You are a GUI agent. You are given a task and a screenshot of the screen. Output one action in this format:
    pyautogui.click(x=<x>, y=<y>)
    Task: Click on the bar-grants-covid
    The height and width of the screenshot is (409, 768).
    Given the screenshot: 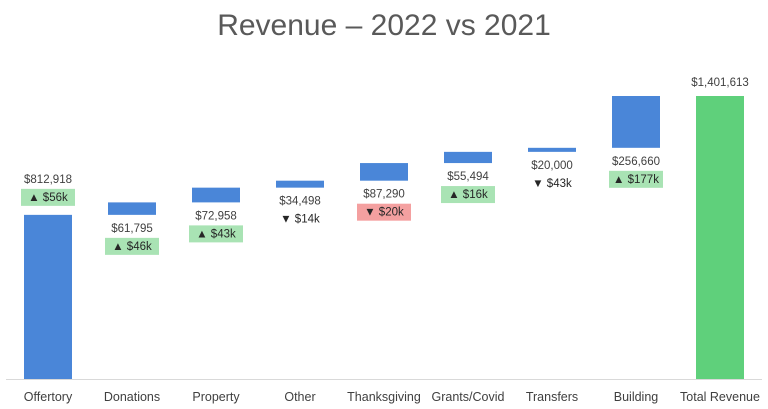 What is the action you would take?
    pyautogui.click(x=468, y=157)
    